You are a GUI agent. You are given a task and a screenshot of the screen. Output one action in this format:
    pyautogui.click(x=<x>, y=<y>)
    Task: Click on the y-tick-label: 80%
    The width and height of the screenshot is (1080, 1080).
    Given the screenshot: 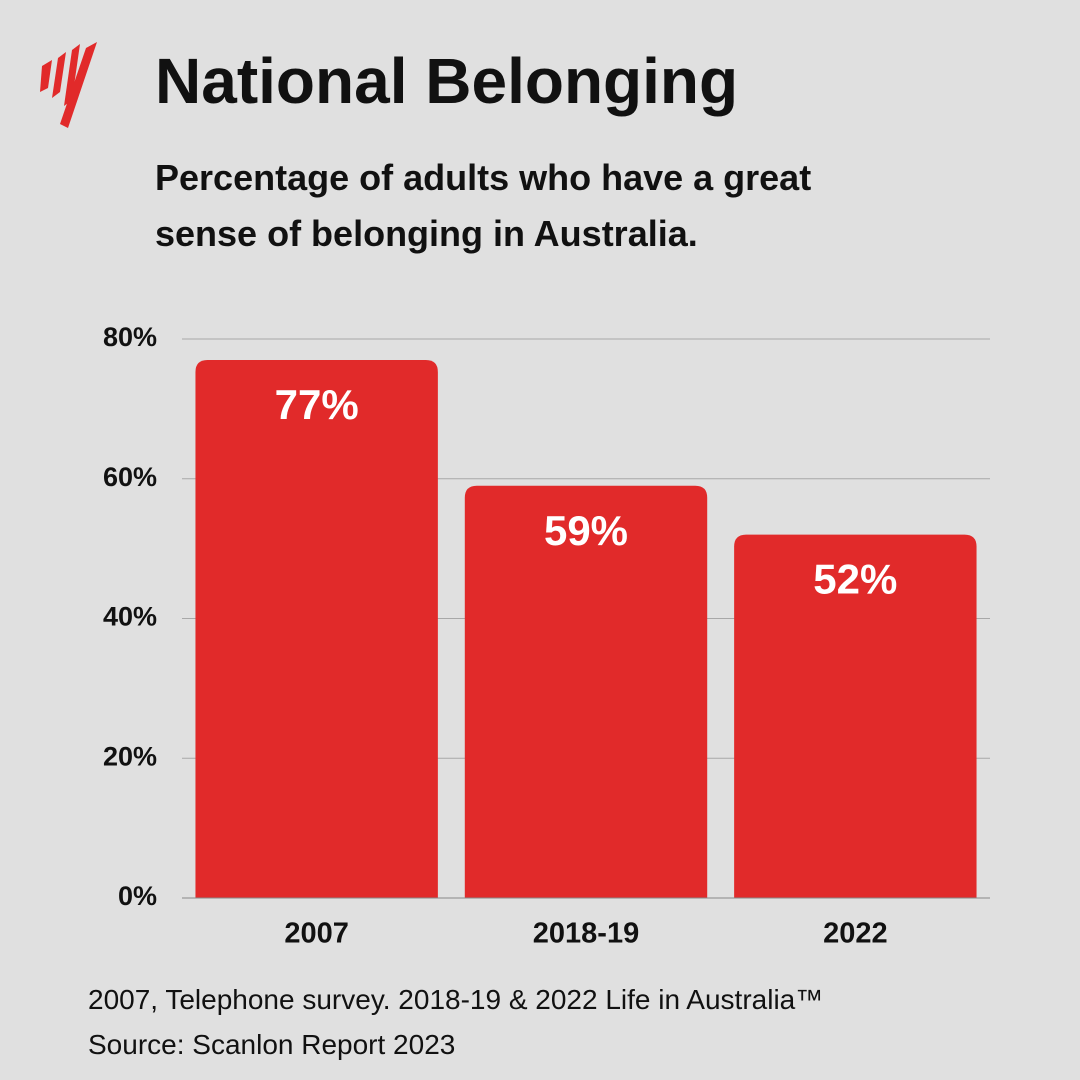 What is the action you would take?
    pyautogui.click(x=130, y=337)
    